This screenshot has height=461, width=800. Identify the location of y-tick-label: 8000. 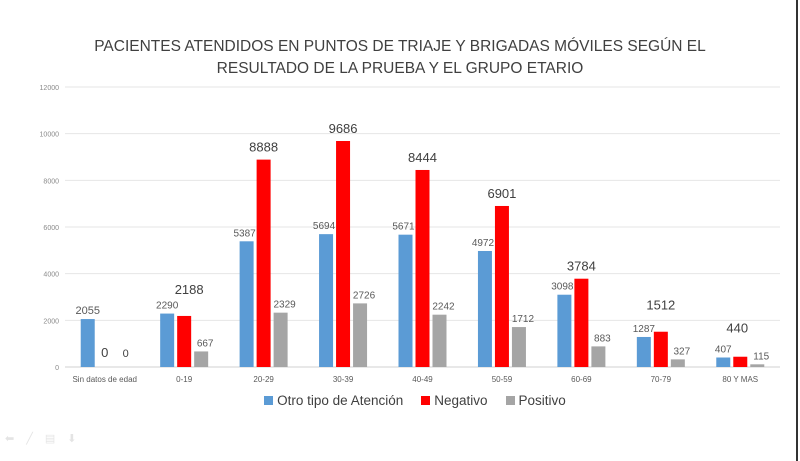
(51, 181).